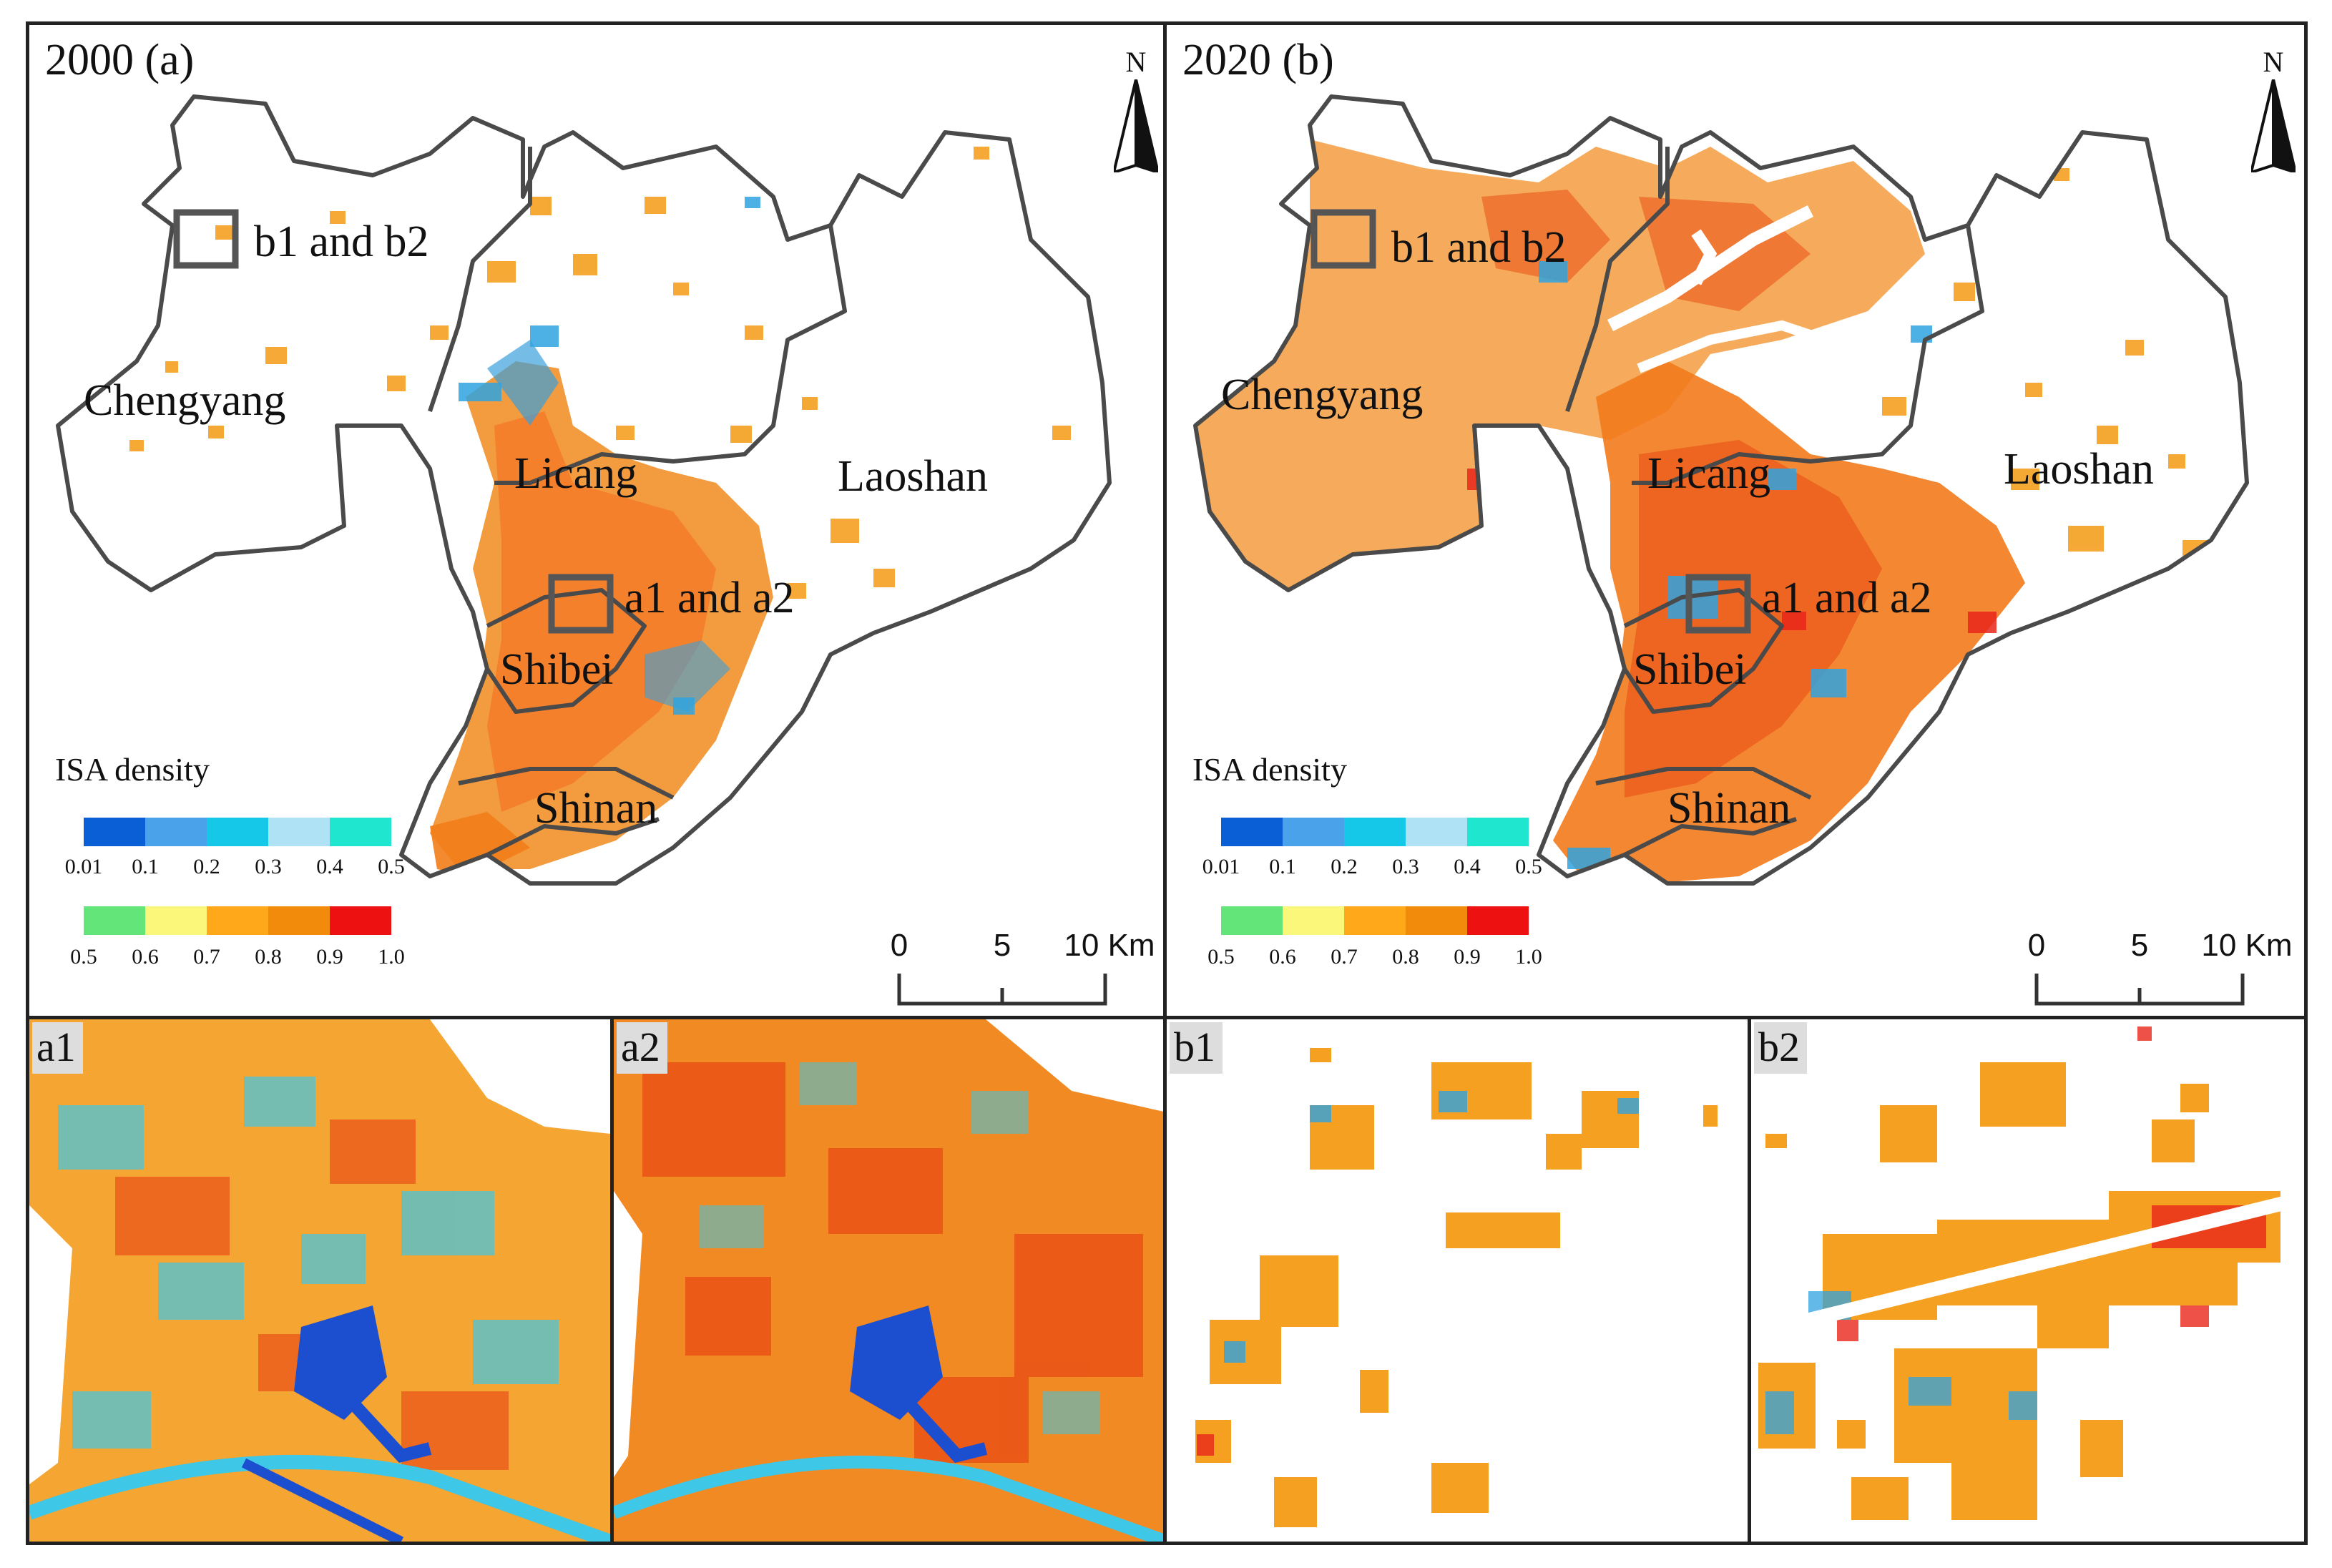 Image resolution: width=2332 pixels, height=1568 pixels. I want to click on inset-label: a1, so click(57, 1048).